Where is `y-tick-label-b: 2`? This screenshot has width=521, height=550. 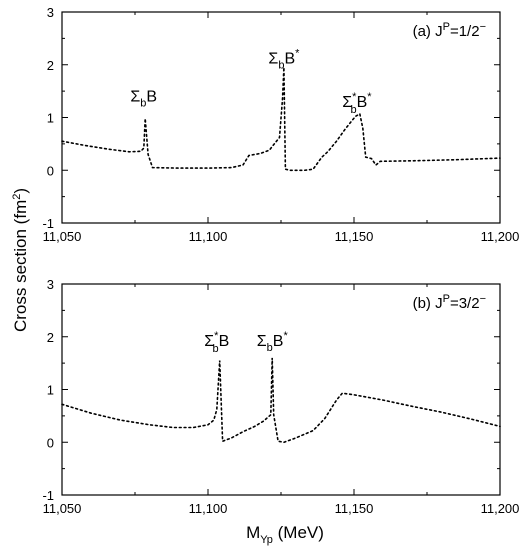 y-tick-label-b: 2 is located at coordinates (50, 337).